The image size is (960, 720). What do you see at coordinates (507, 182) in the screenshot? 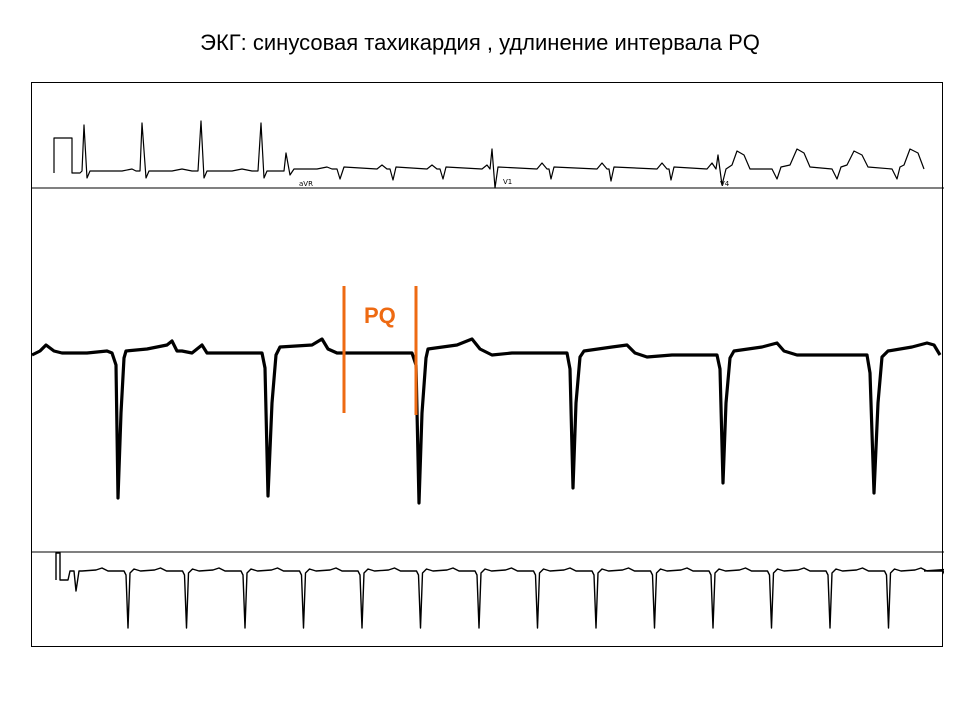
I see `lead-label-v1: V1` at bounding box center [507, 182].